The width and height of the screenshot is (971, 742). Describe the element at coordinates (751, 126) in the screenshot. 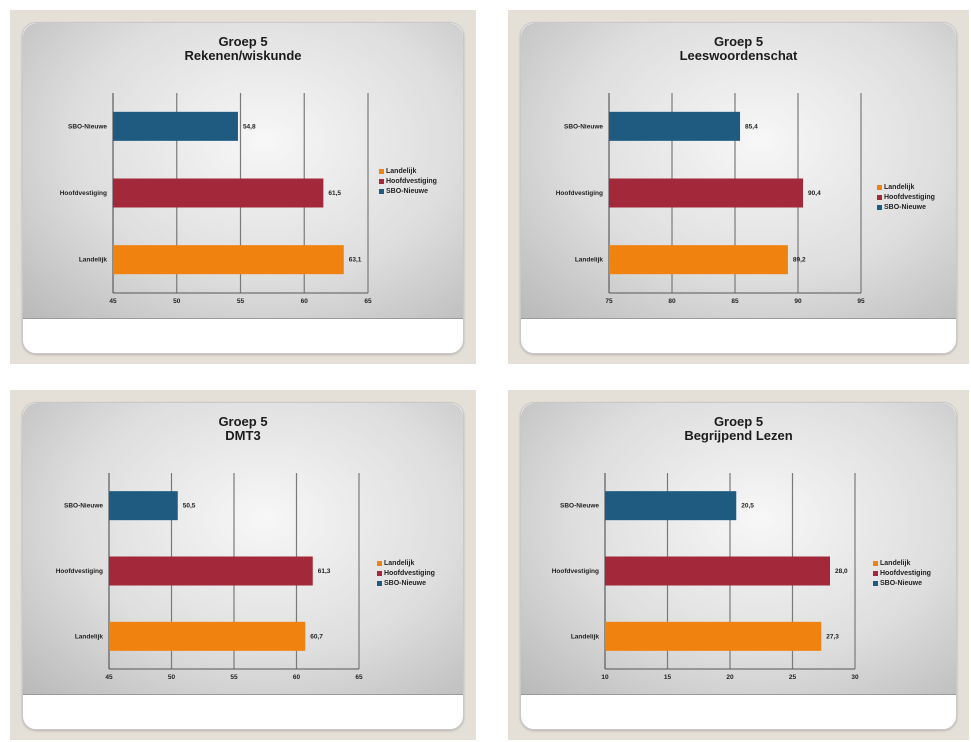

I see `data-label: 85,4` at that location.